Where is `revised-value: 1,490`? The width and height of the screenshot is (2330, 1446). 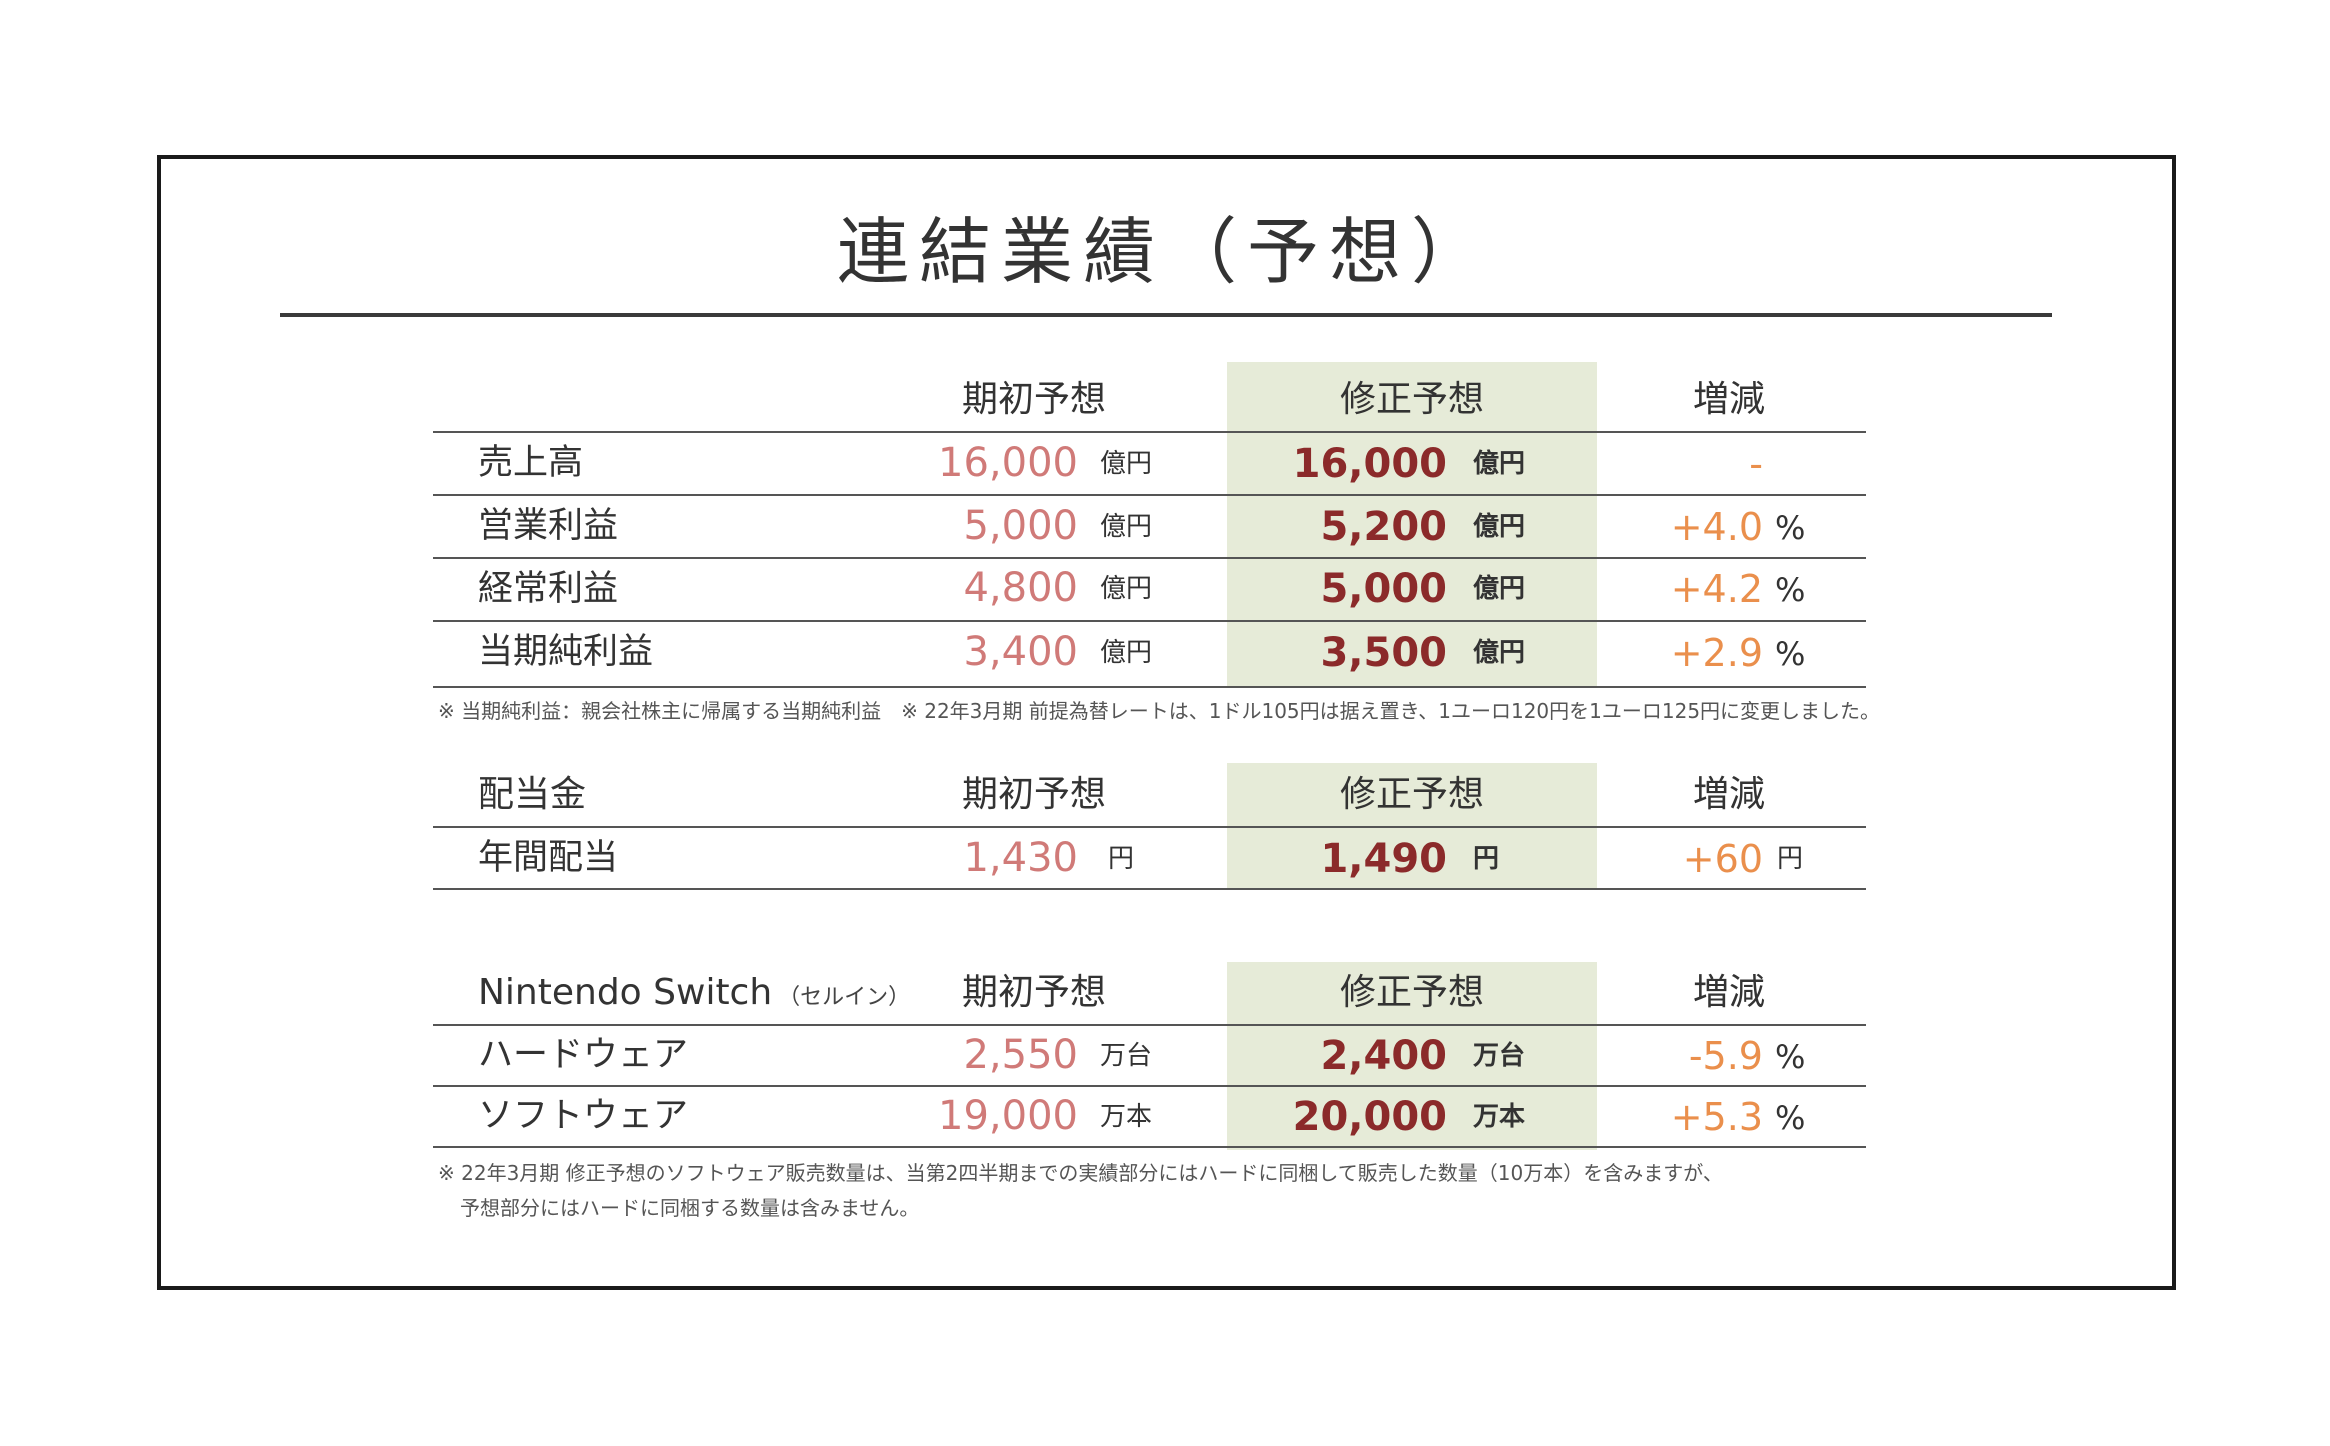
revised-value: 1,490 is located at coordinates (1383, 859).